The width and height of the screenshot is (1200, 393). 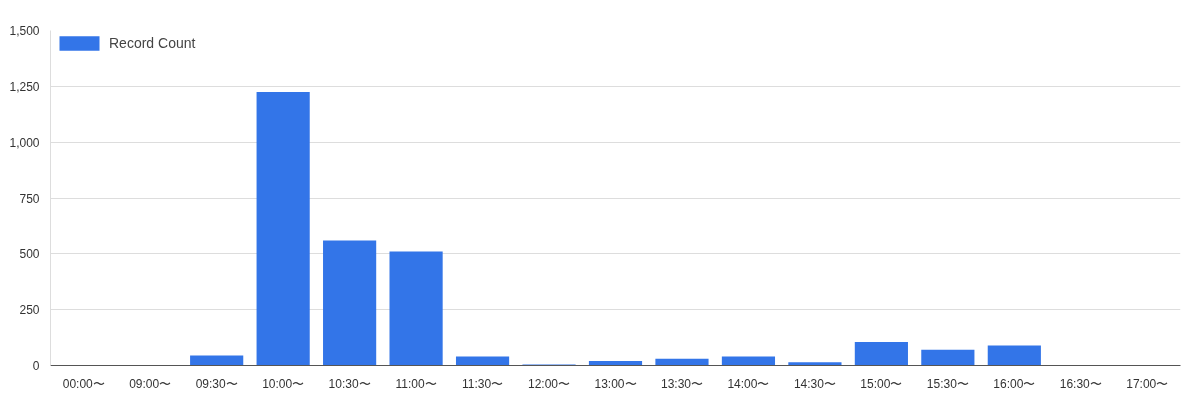 What do you see at coordinates (29, 310) in the screenshot?
I see `y-tick-label: 250` at bounding box center [29, 310].